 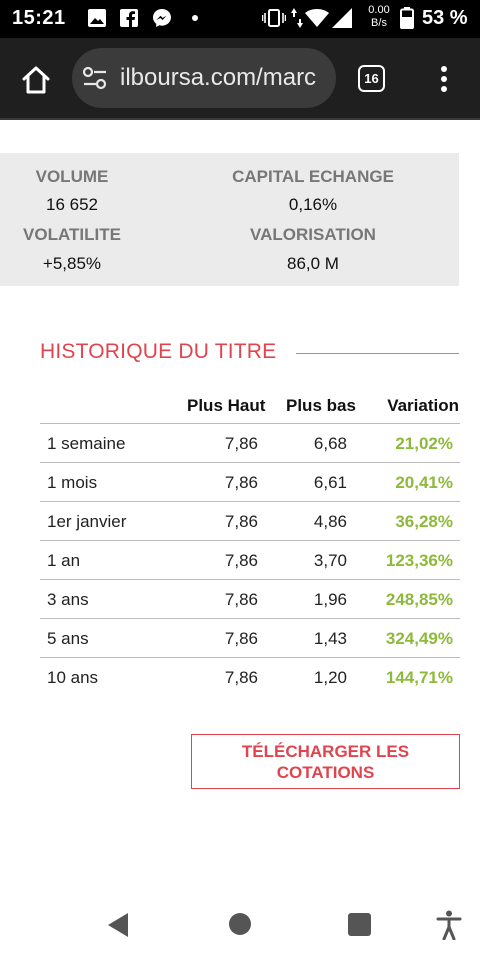 I want to click on home-button, so click(x=36, y=80).